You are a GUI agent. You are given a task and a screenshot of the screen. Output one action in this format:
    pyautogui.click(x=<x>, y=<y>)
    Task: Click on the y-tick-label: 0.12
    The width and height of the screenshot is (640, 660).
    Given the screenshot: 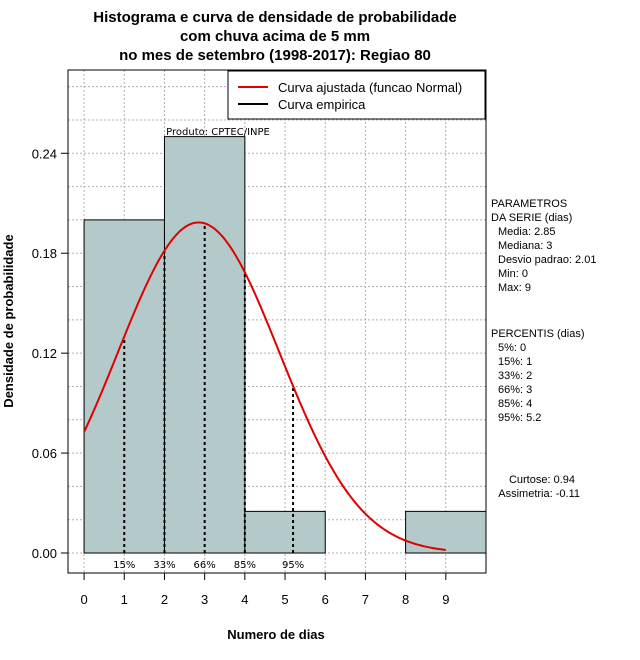 What is the action you would take?
    pyautogui.click(x=44, y=353)
    